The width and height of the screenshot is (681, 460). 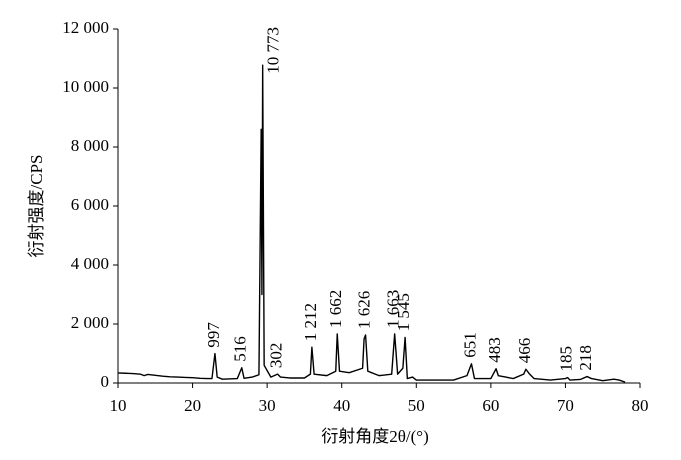 I want to click on y-tick-label: 8 000, so click(x=90, y=145).